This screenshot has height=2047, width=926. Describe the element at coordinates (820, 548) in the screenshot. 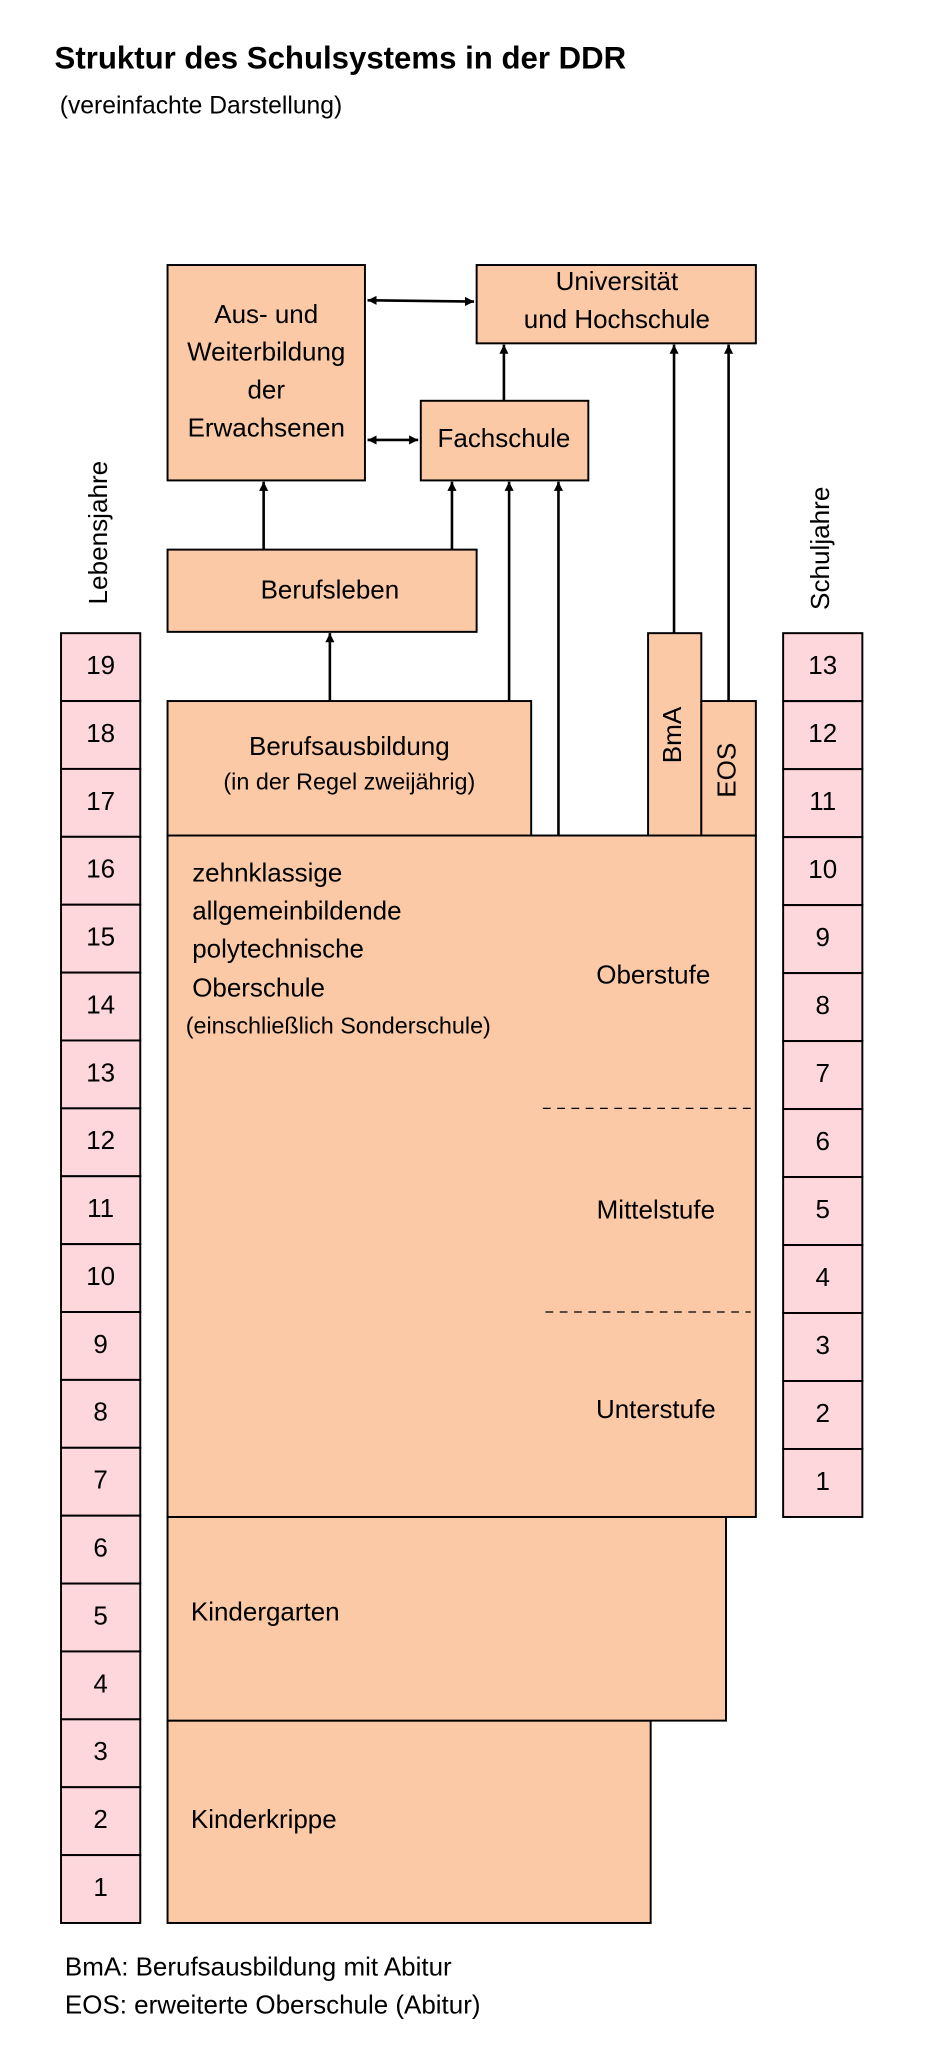

I see `axis-label: Schuljahre` at that location.